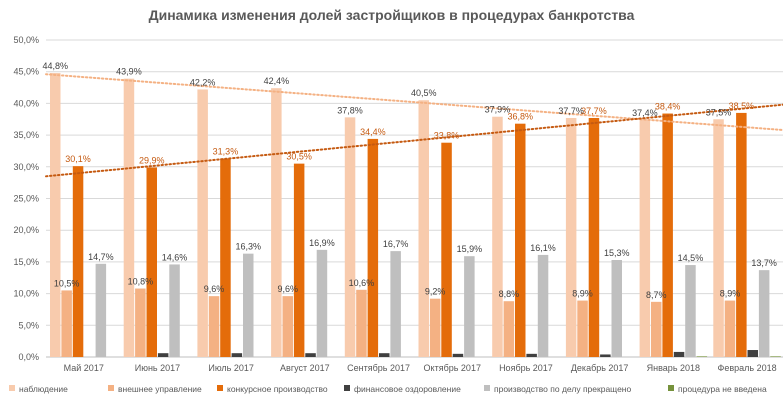 The width and height of the screenshot is (783, 405). I want to click on legend-label: финансовое оздоровление, so click(407, 389).